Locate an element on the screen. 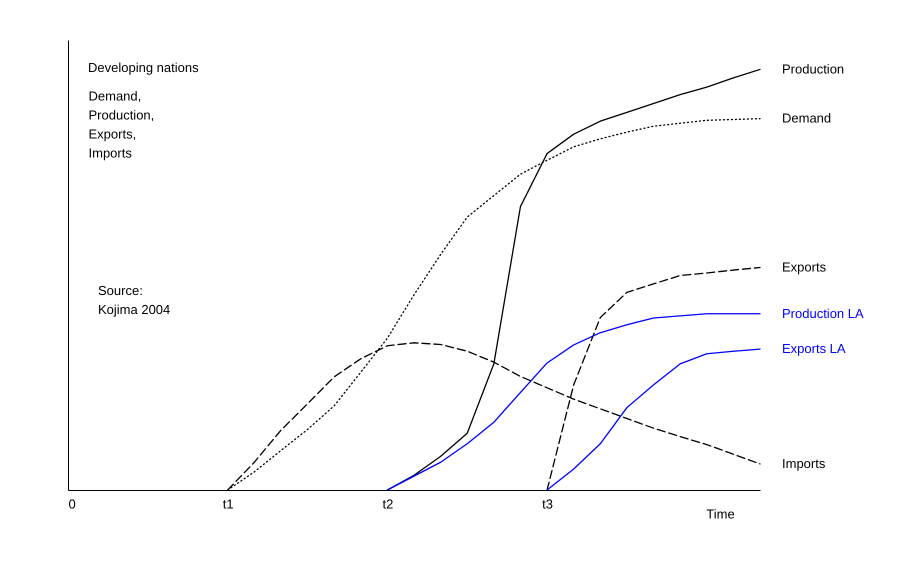 The width and height of the screenshot is (917, 566). y-axis-title: Demand, Production, Exports, Imports is located at coordinates (121, 124).